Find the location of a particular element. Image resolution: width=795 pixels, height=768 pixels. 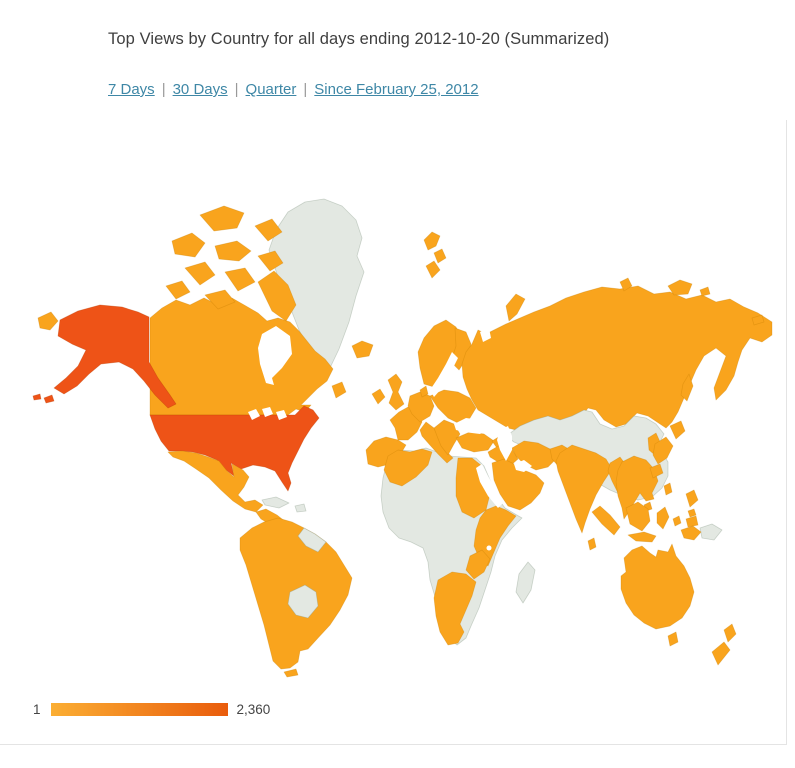

caspian-sea is located at coordinates (504, 443).